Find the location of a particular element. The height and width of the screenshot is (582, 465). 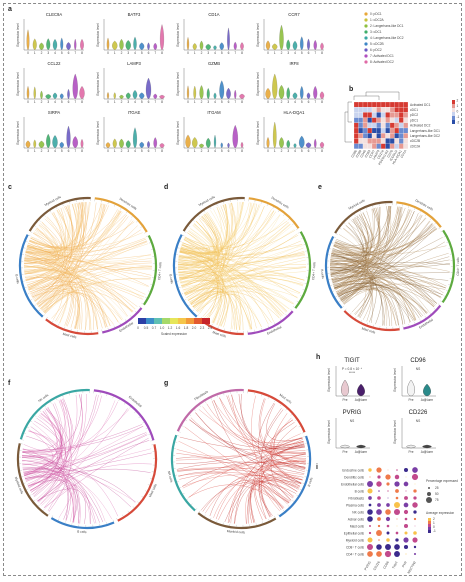

dotplot-avg-title: Average expression is located at coordinates (440, 513).